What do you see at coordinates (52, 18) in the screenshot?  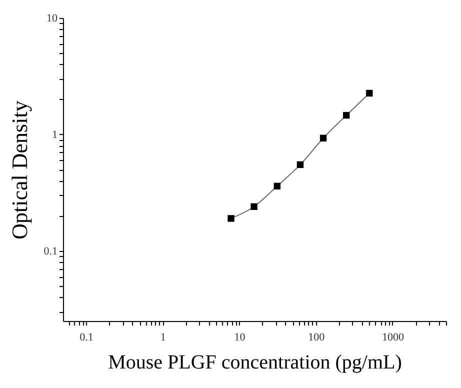 I see `y-tick-label: 10` at bounding box center [52, 18].